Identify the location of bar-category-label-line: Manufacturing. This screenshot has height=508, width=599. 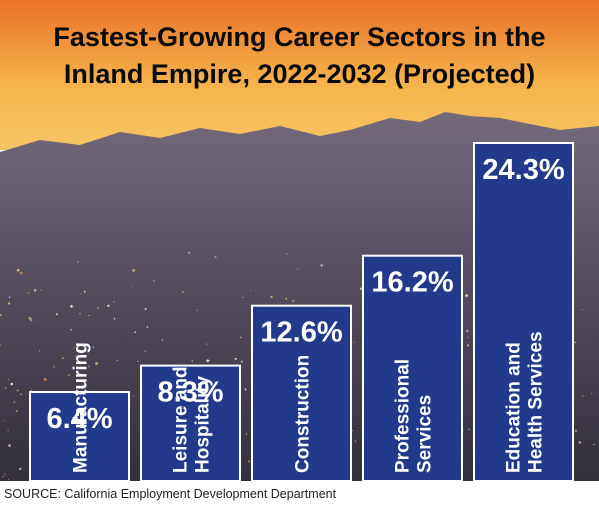
(81, 407).